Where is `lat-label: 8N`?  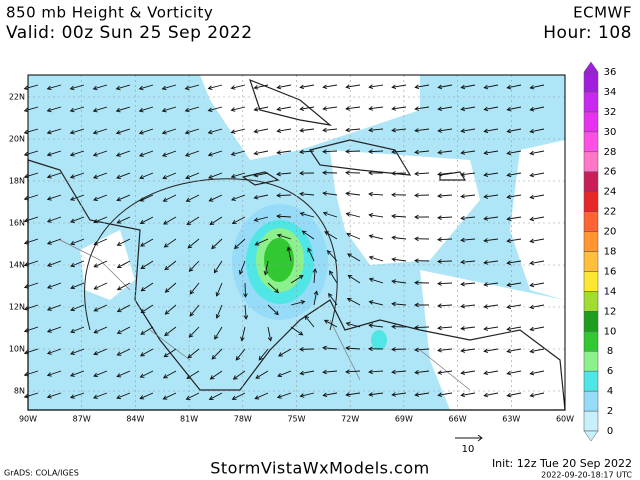
lat-label: 8N is located at coordinates (19, 391).